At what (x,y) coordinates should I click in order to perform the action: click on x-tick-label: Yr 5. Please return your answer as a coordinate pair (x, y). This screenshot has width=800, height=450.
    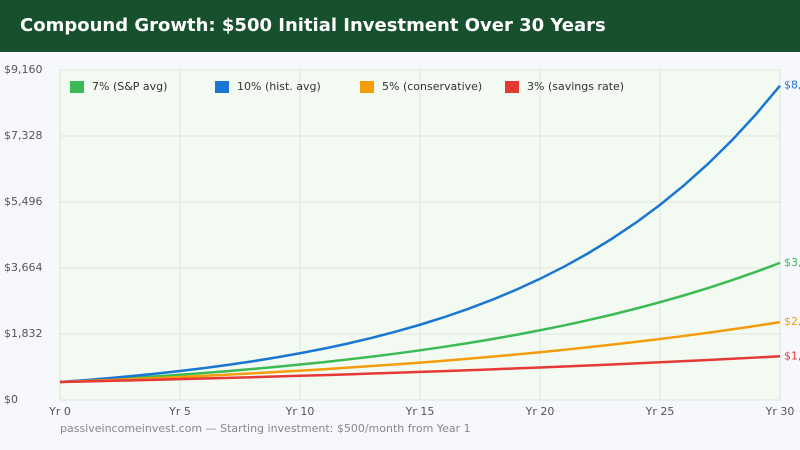
    Looking at the image, I should click on (179, 411).